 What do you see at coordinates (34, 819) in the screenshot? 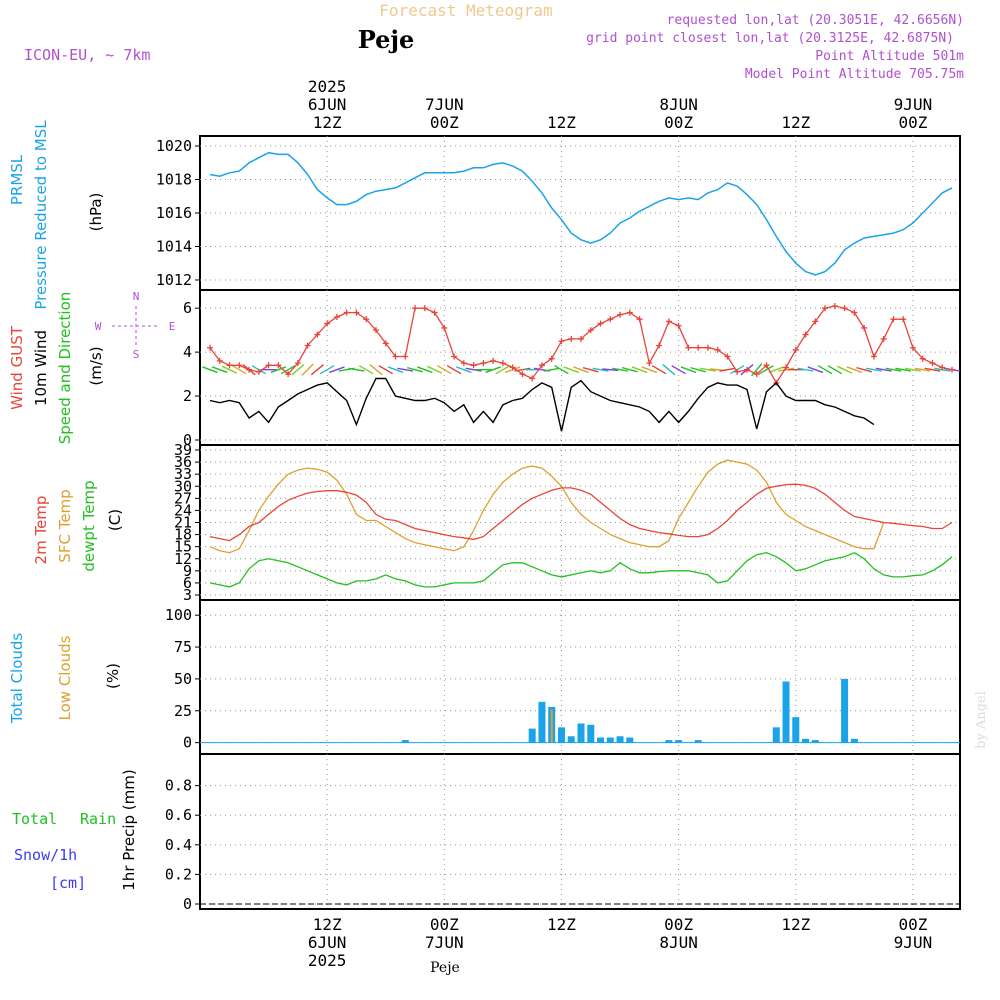
I see `rain-label-total: Total` at bounding box center [34, 819].